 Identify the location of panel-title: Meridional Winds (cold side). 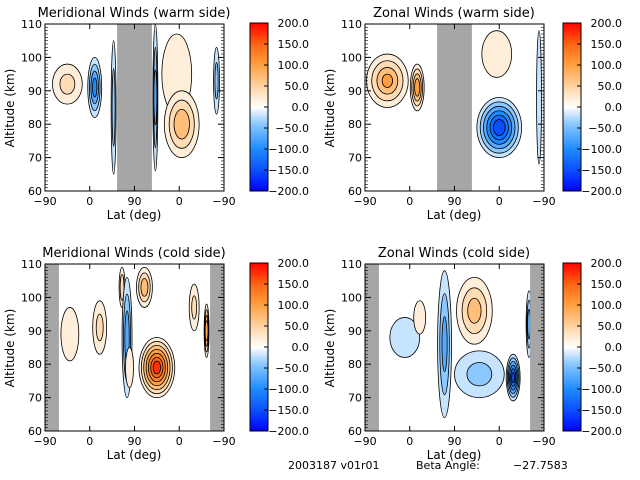
(133, 253).